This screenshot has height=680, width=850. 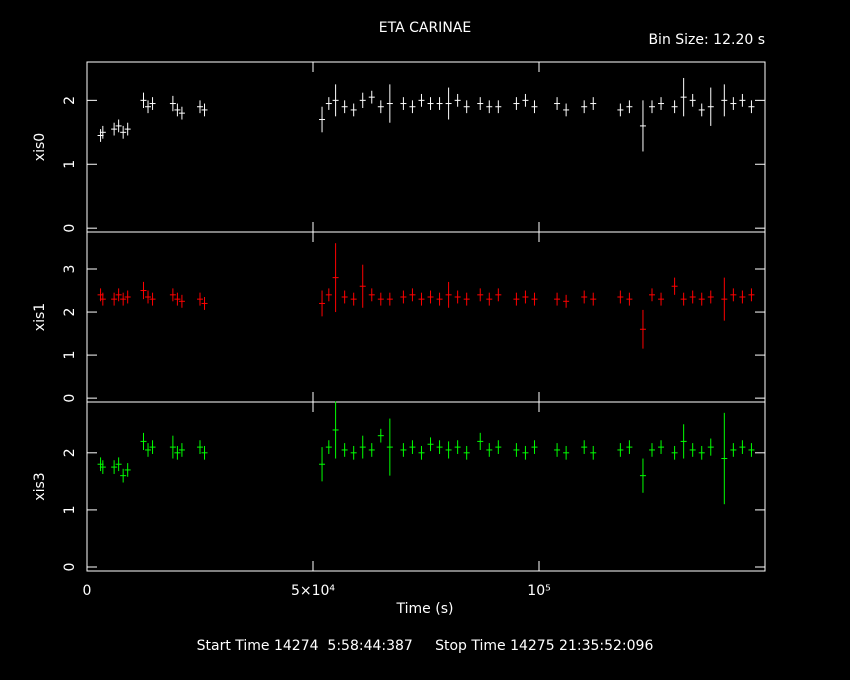 What do you see at coordinates (40, 317) in the screenshot?
I see `y-axis-label: xis1` at bounding box center [40, 317].